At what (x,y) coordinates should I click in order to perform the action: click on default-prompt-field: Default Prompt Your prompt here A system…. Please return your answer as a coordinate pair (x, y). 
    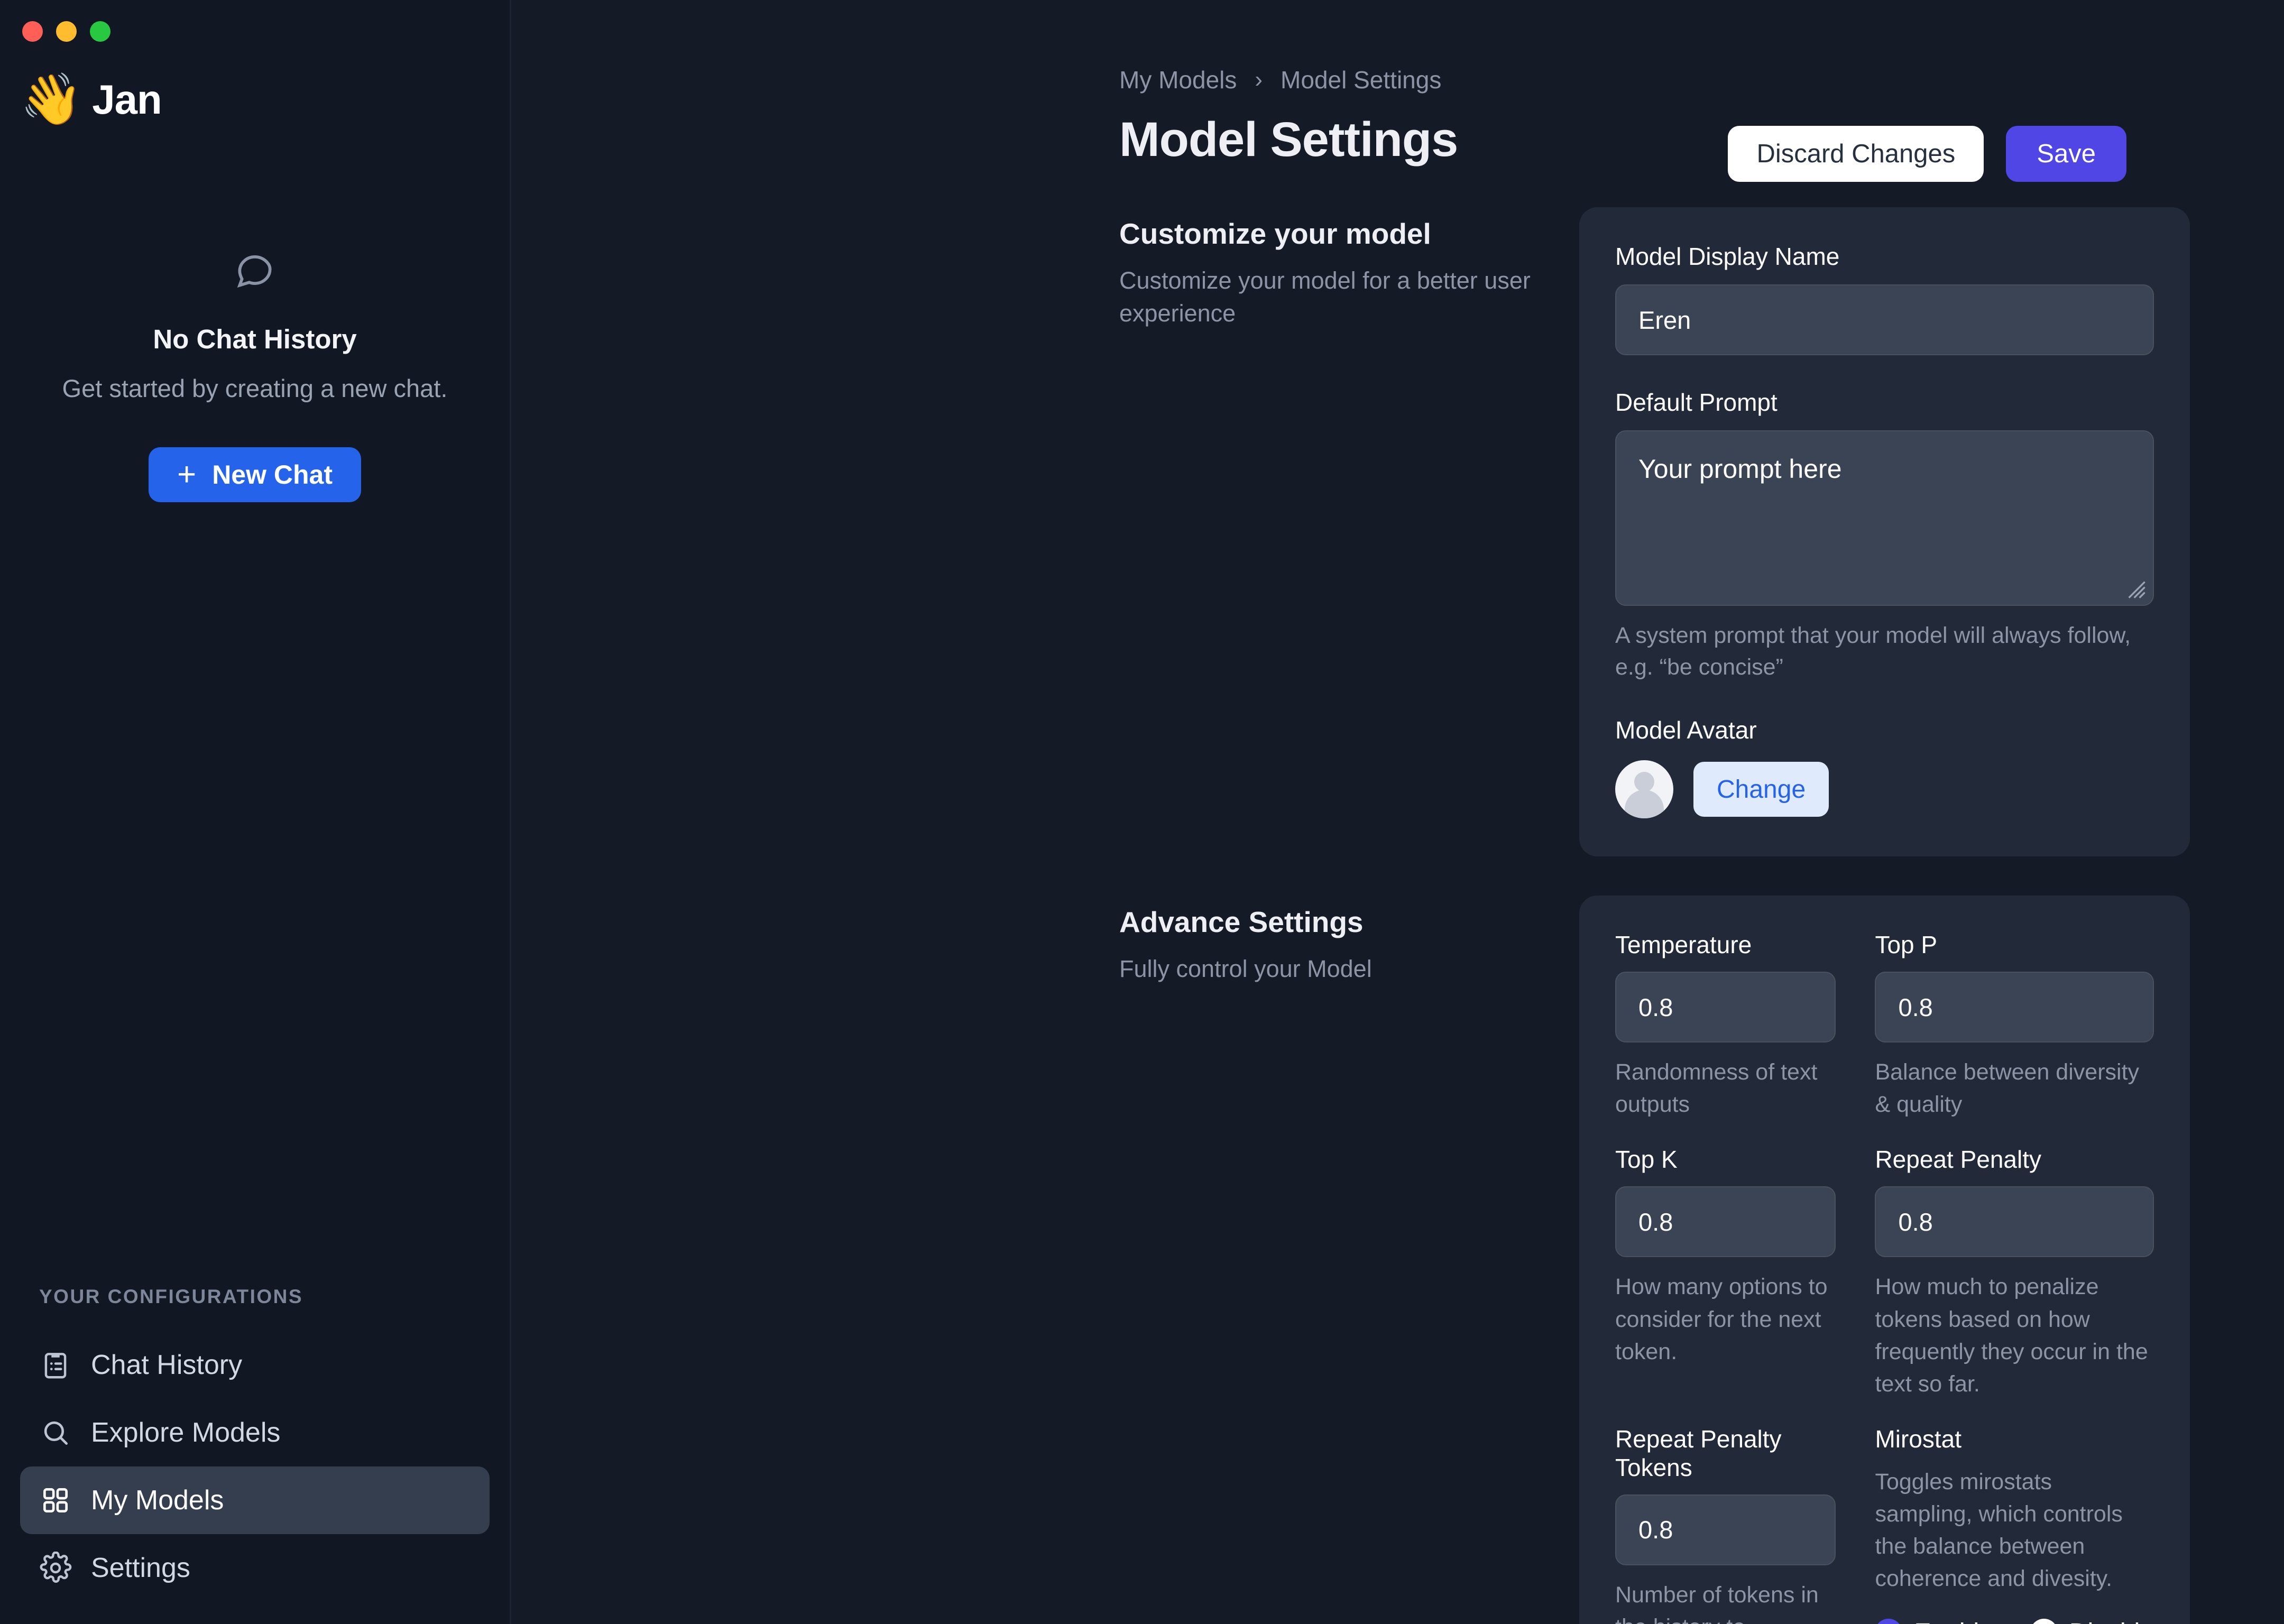
    Looking at the image, I should click on (1884, 535).